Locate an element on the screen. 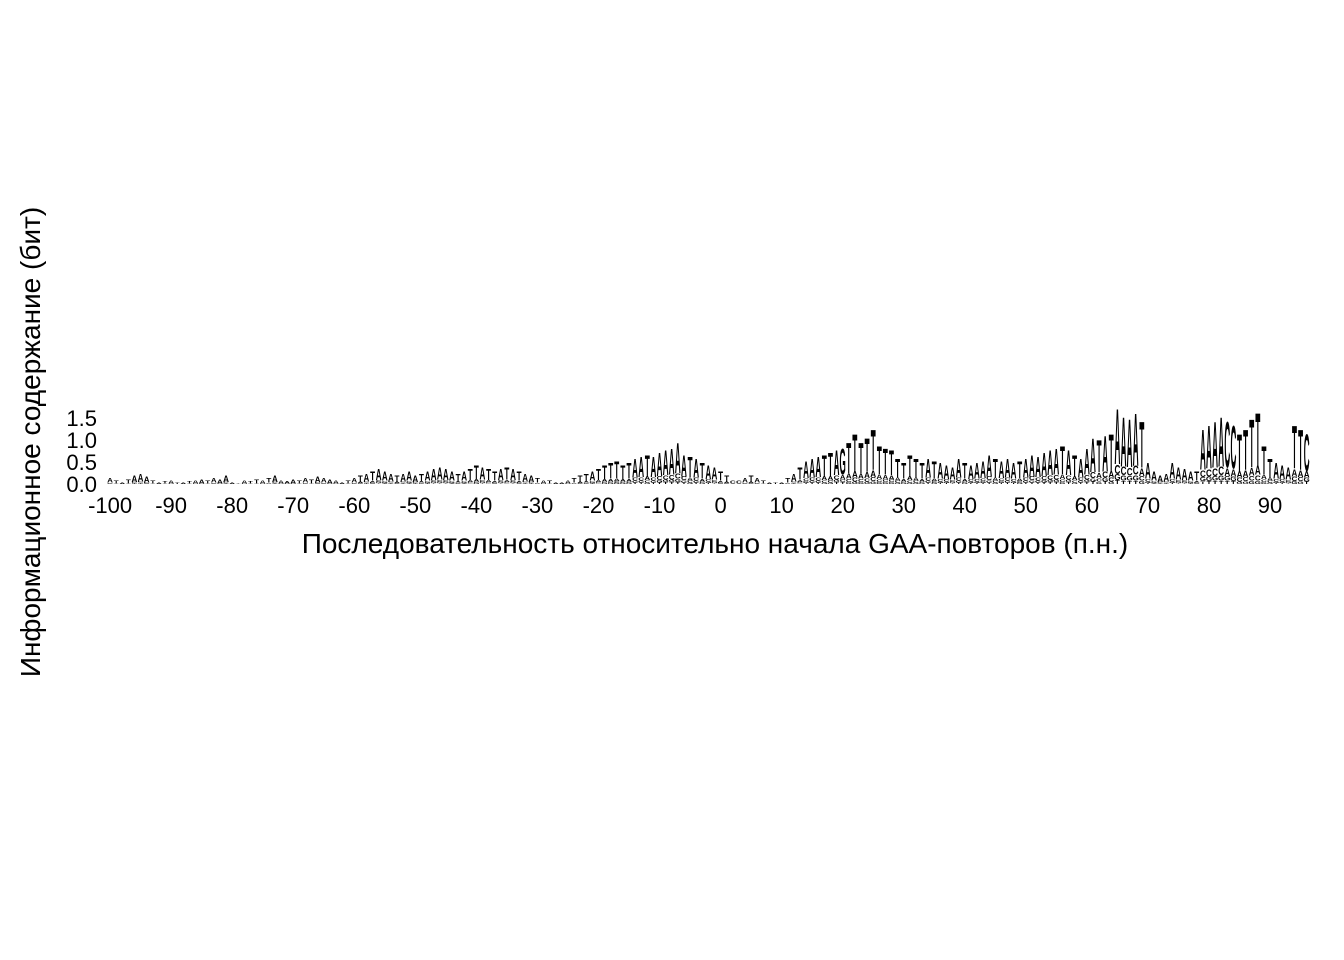 The image size is (1344, 960). logo-column: A is located at coordinates (782, 484).